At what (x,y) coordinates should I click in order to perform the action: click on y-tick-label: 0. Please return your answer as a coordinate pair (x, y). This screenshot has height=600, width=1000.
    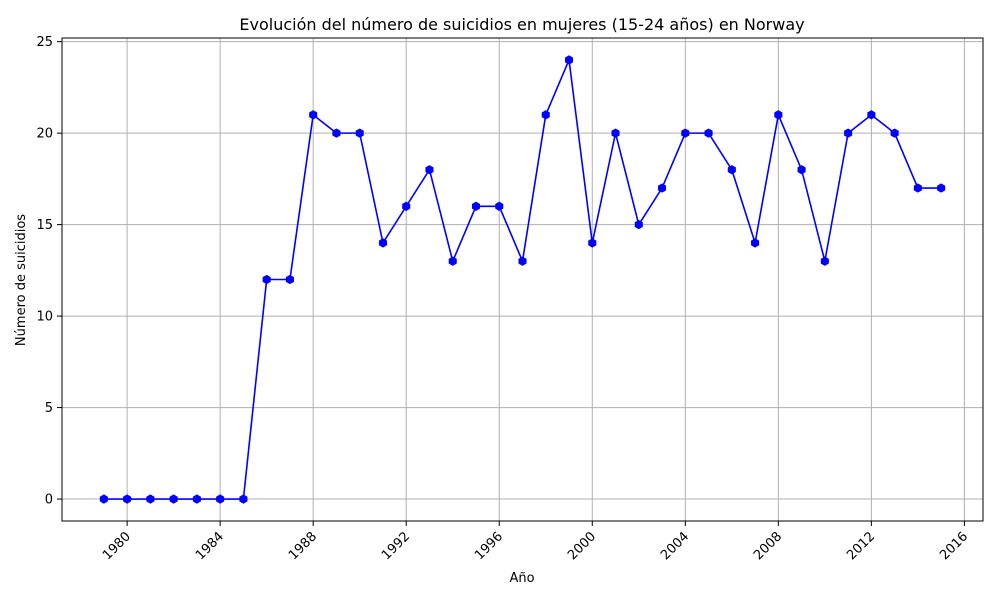
    Looking at the image, I should click on (49, 500).